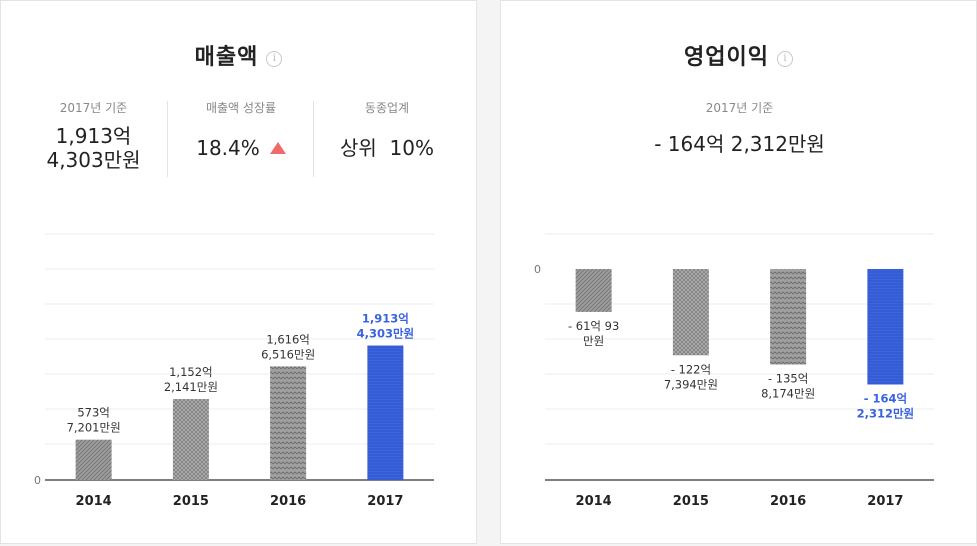  What do you see at coordinates (386, 334) in the screenshot?
I see `data-label: 4,303만원` at bounding box center [386, 334].